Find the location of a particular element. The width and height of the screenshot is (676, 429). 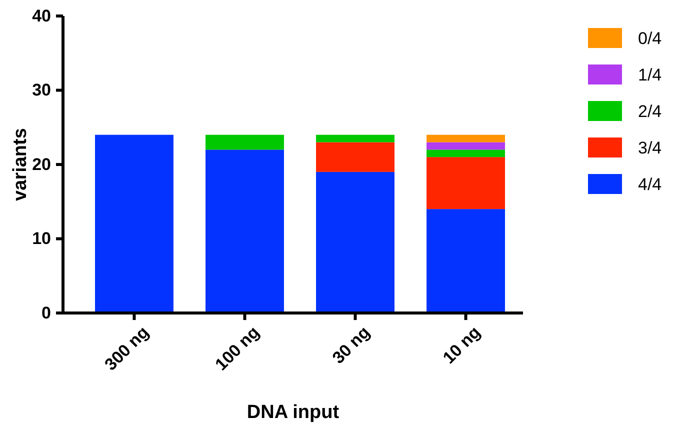

legend-label: 2/4 is located at coordinates (650, 111).